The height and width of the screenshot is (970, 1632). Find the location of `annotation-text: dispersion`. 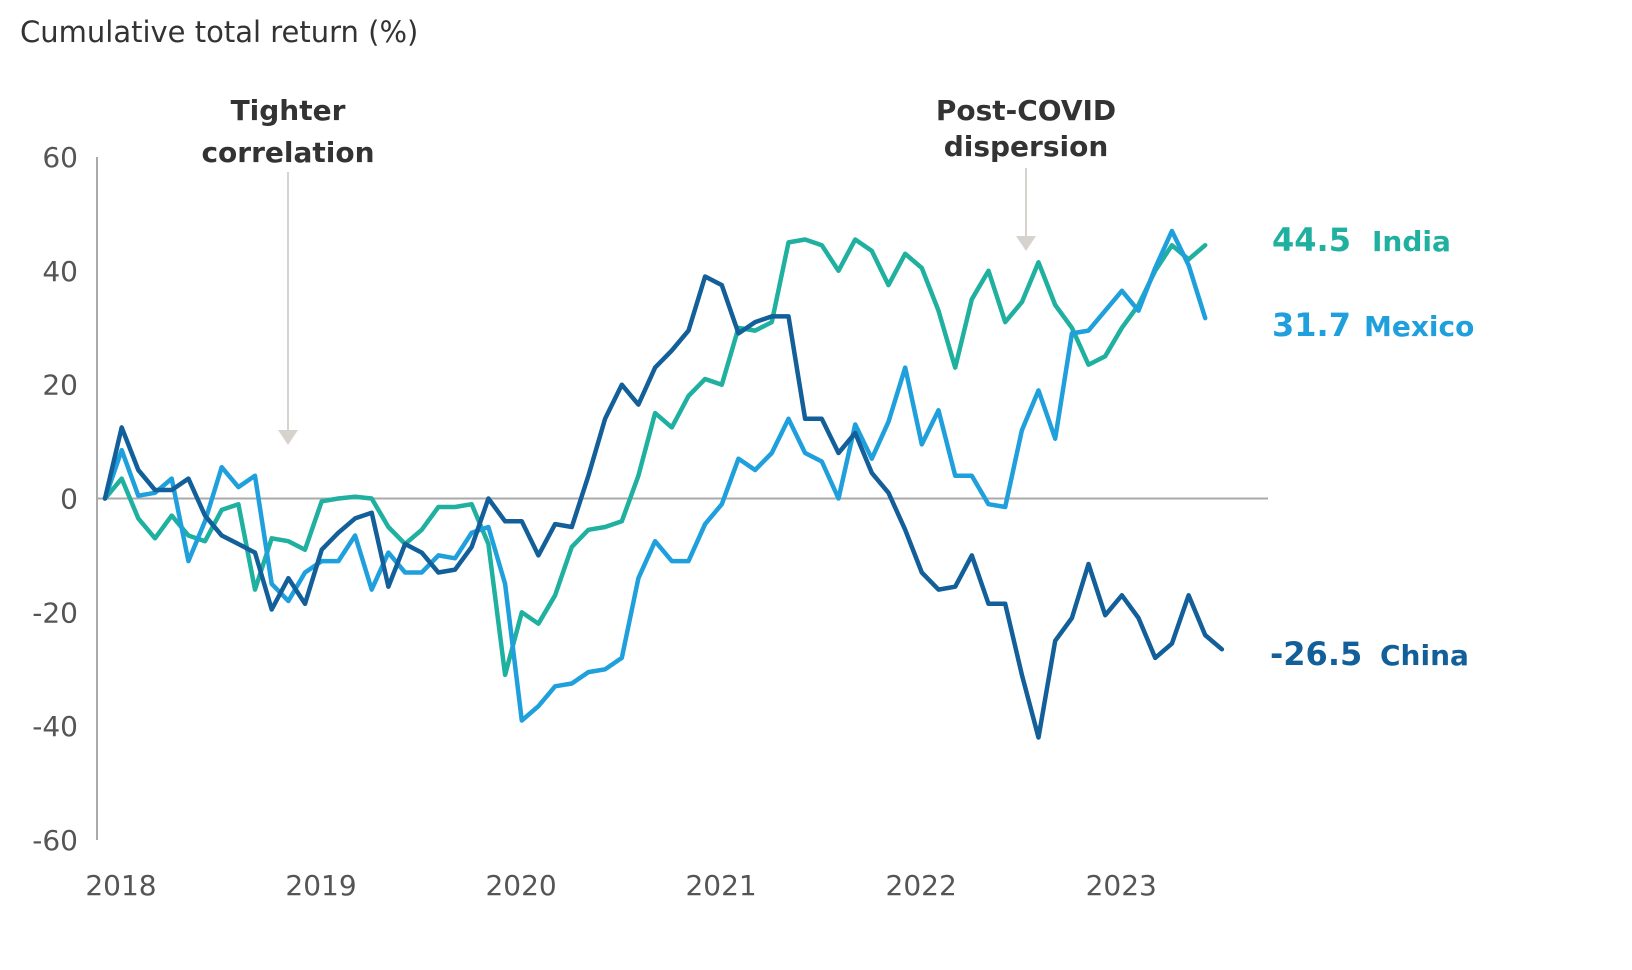

annotation-text: dispersion is located at coordinates (1026, 146).